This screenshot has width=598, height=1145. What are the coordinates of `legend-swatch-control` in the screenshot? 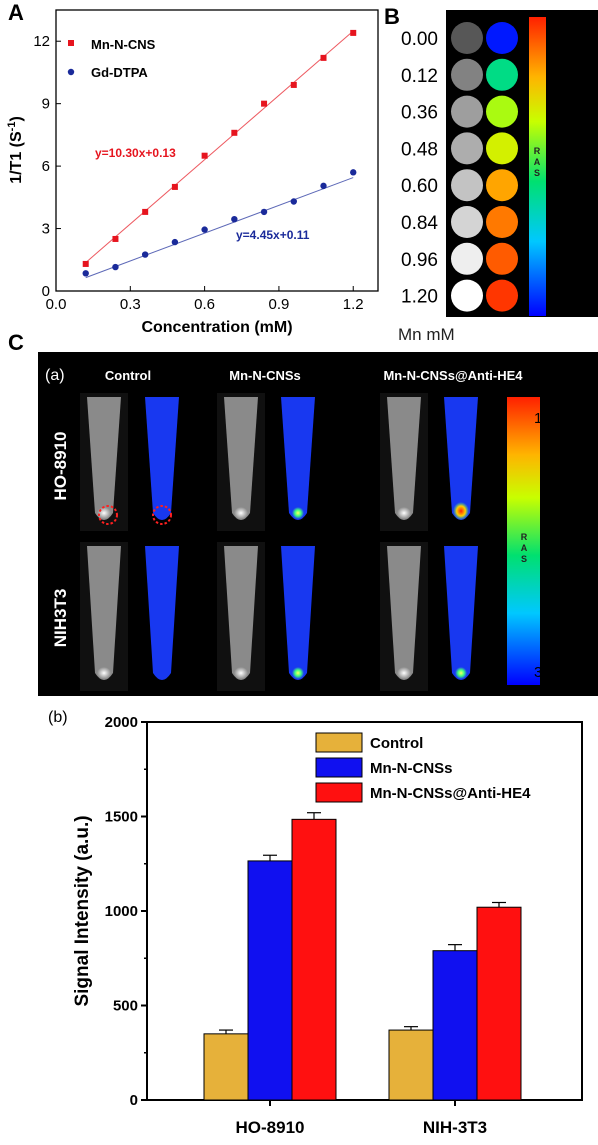 It's located at (339, 742).